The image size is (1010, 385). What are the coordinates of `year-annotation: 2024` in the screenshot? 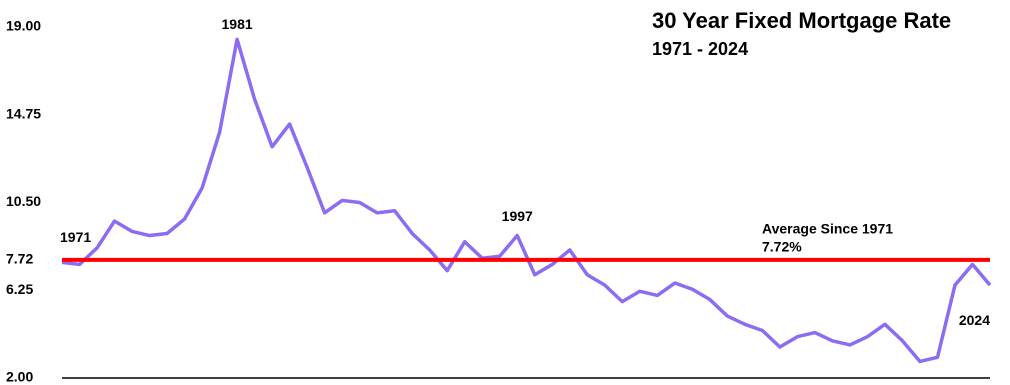 It's located at (974, 320).